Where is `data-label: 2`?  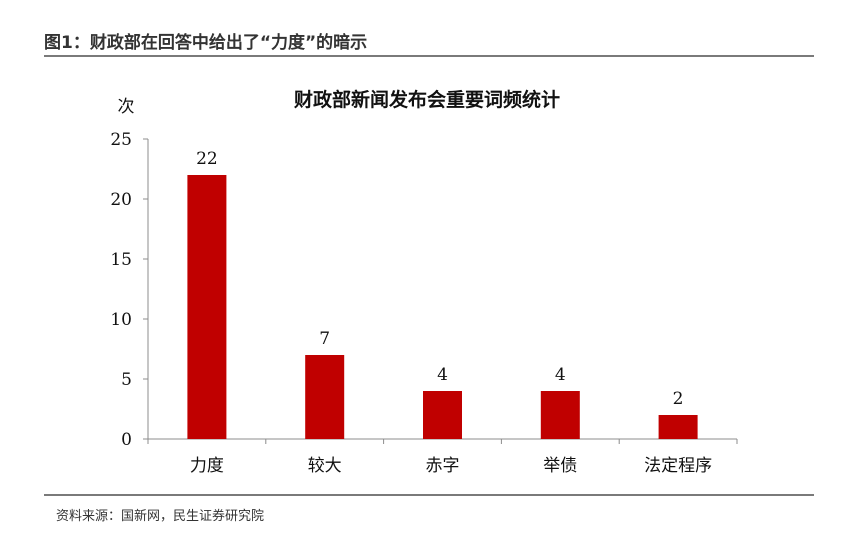
data-label: 2 is located at coordinates (678, 399).